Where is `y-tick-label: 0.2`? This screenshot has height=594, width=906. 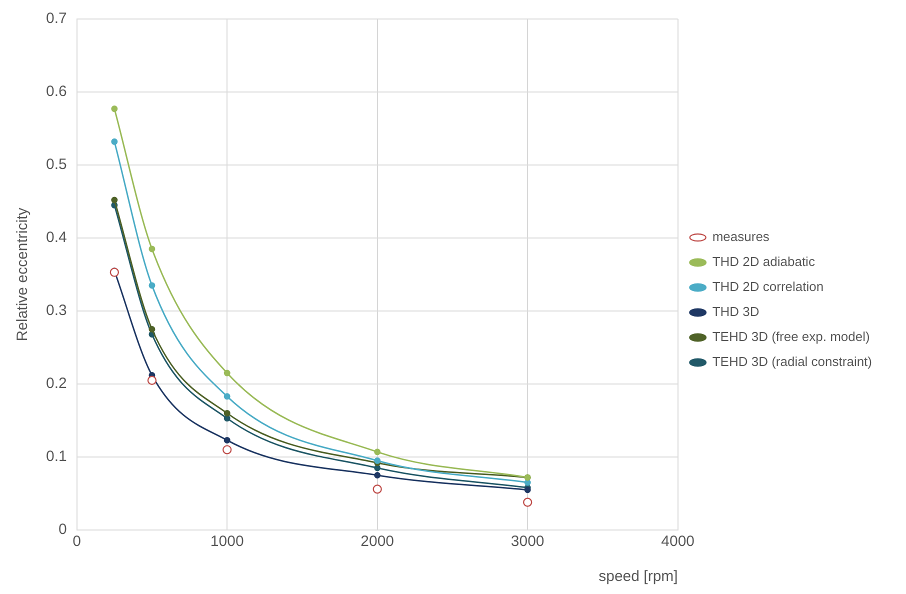 y-tick-label: 0.2 is located at coordinates (56, 383).